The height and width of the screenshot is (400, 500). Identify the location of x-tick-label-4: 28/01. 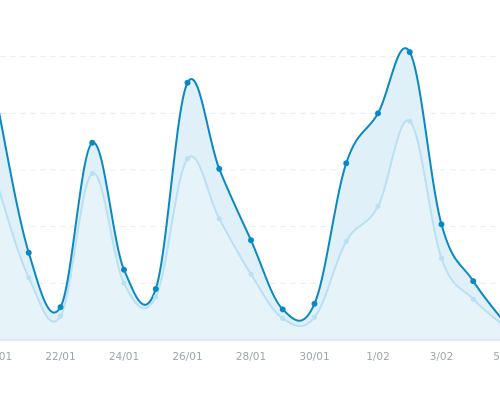
(251, 357).